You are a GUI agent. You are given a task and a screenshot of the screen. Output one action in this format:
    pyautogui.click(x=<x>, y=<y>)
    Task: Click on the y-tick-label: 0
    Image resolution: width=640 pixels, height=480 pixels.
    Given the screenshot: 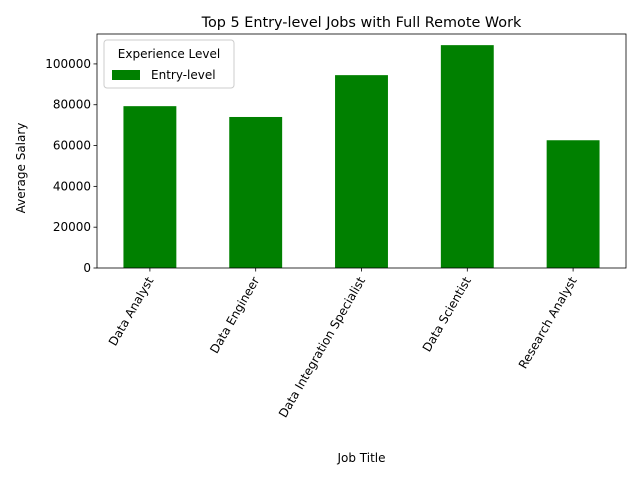 What is the action you would take?
    pyautogui.click(x=87, y=268)
    